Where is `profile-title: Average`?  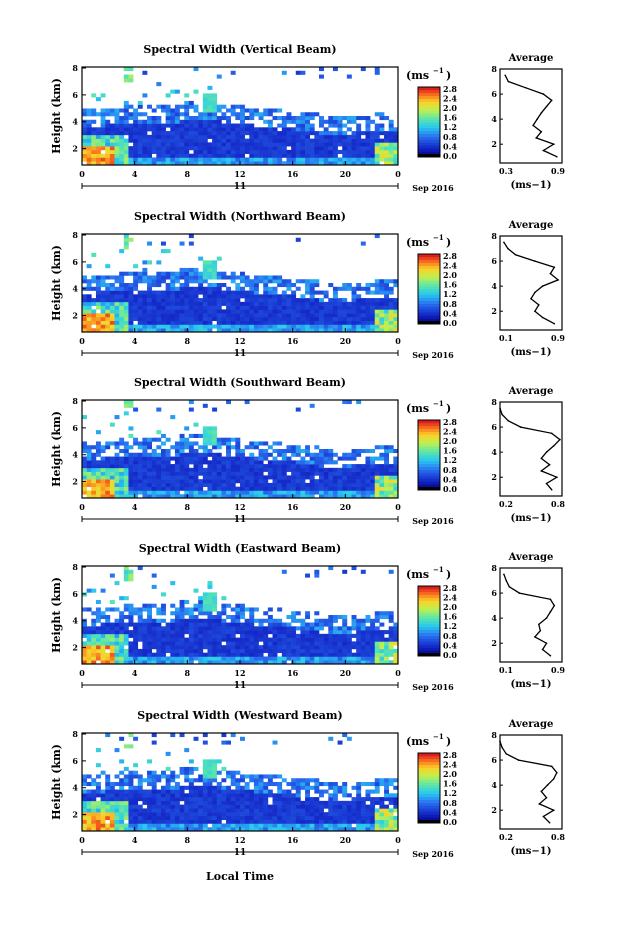
profile-title: Average is located at coordinates (531, 58).